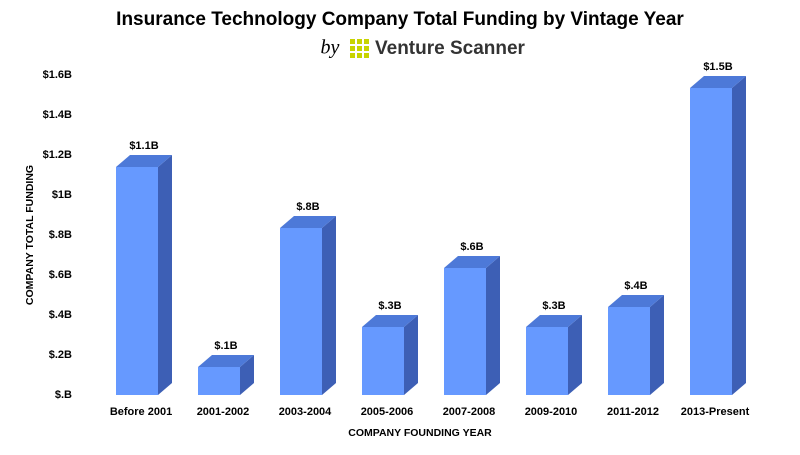  I want to click on value-label: $1.5B, so click(717, 67).